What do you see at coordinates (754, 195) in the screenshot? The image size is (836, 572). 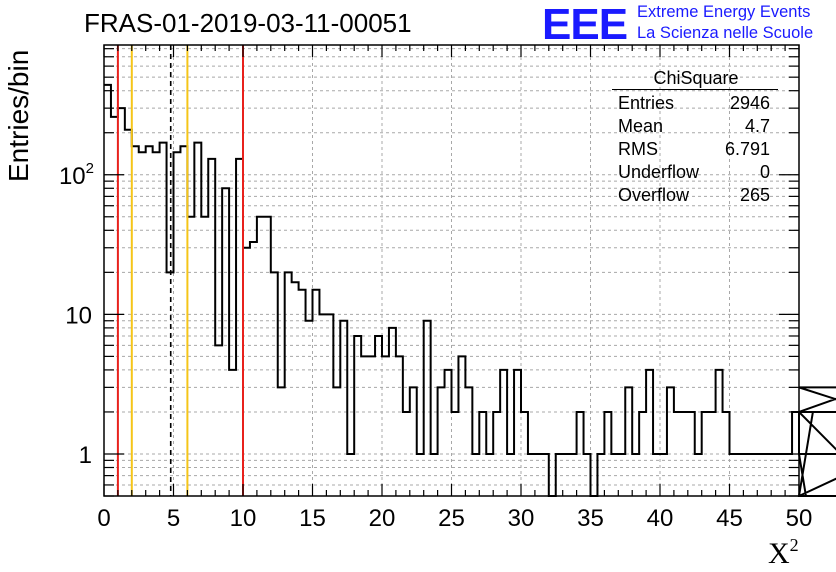 I see `stats-value: 265` at bounding box center [754, 195].